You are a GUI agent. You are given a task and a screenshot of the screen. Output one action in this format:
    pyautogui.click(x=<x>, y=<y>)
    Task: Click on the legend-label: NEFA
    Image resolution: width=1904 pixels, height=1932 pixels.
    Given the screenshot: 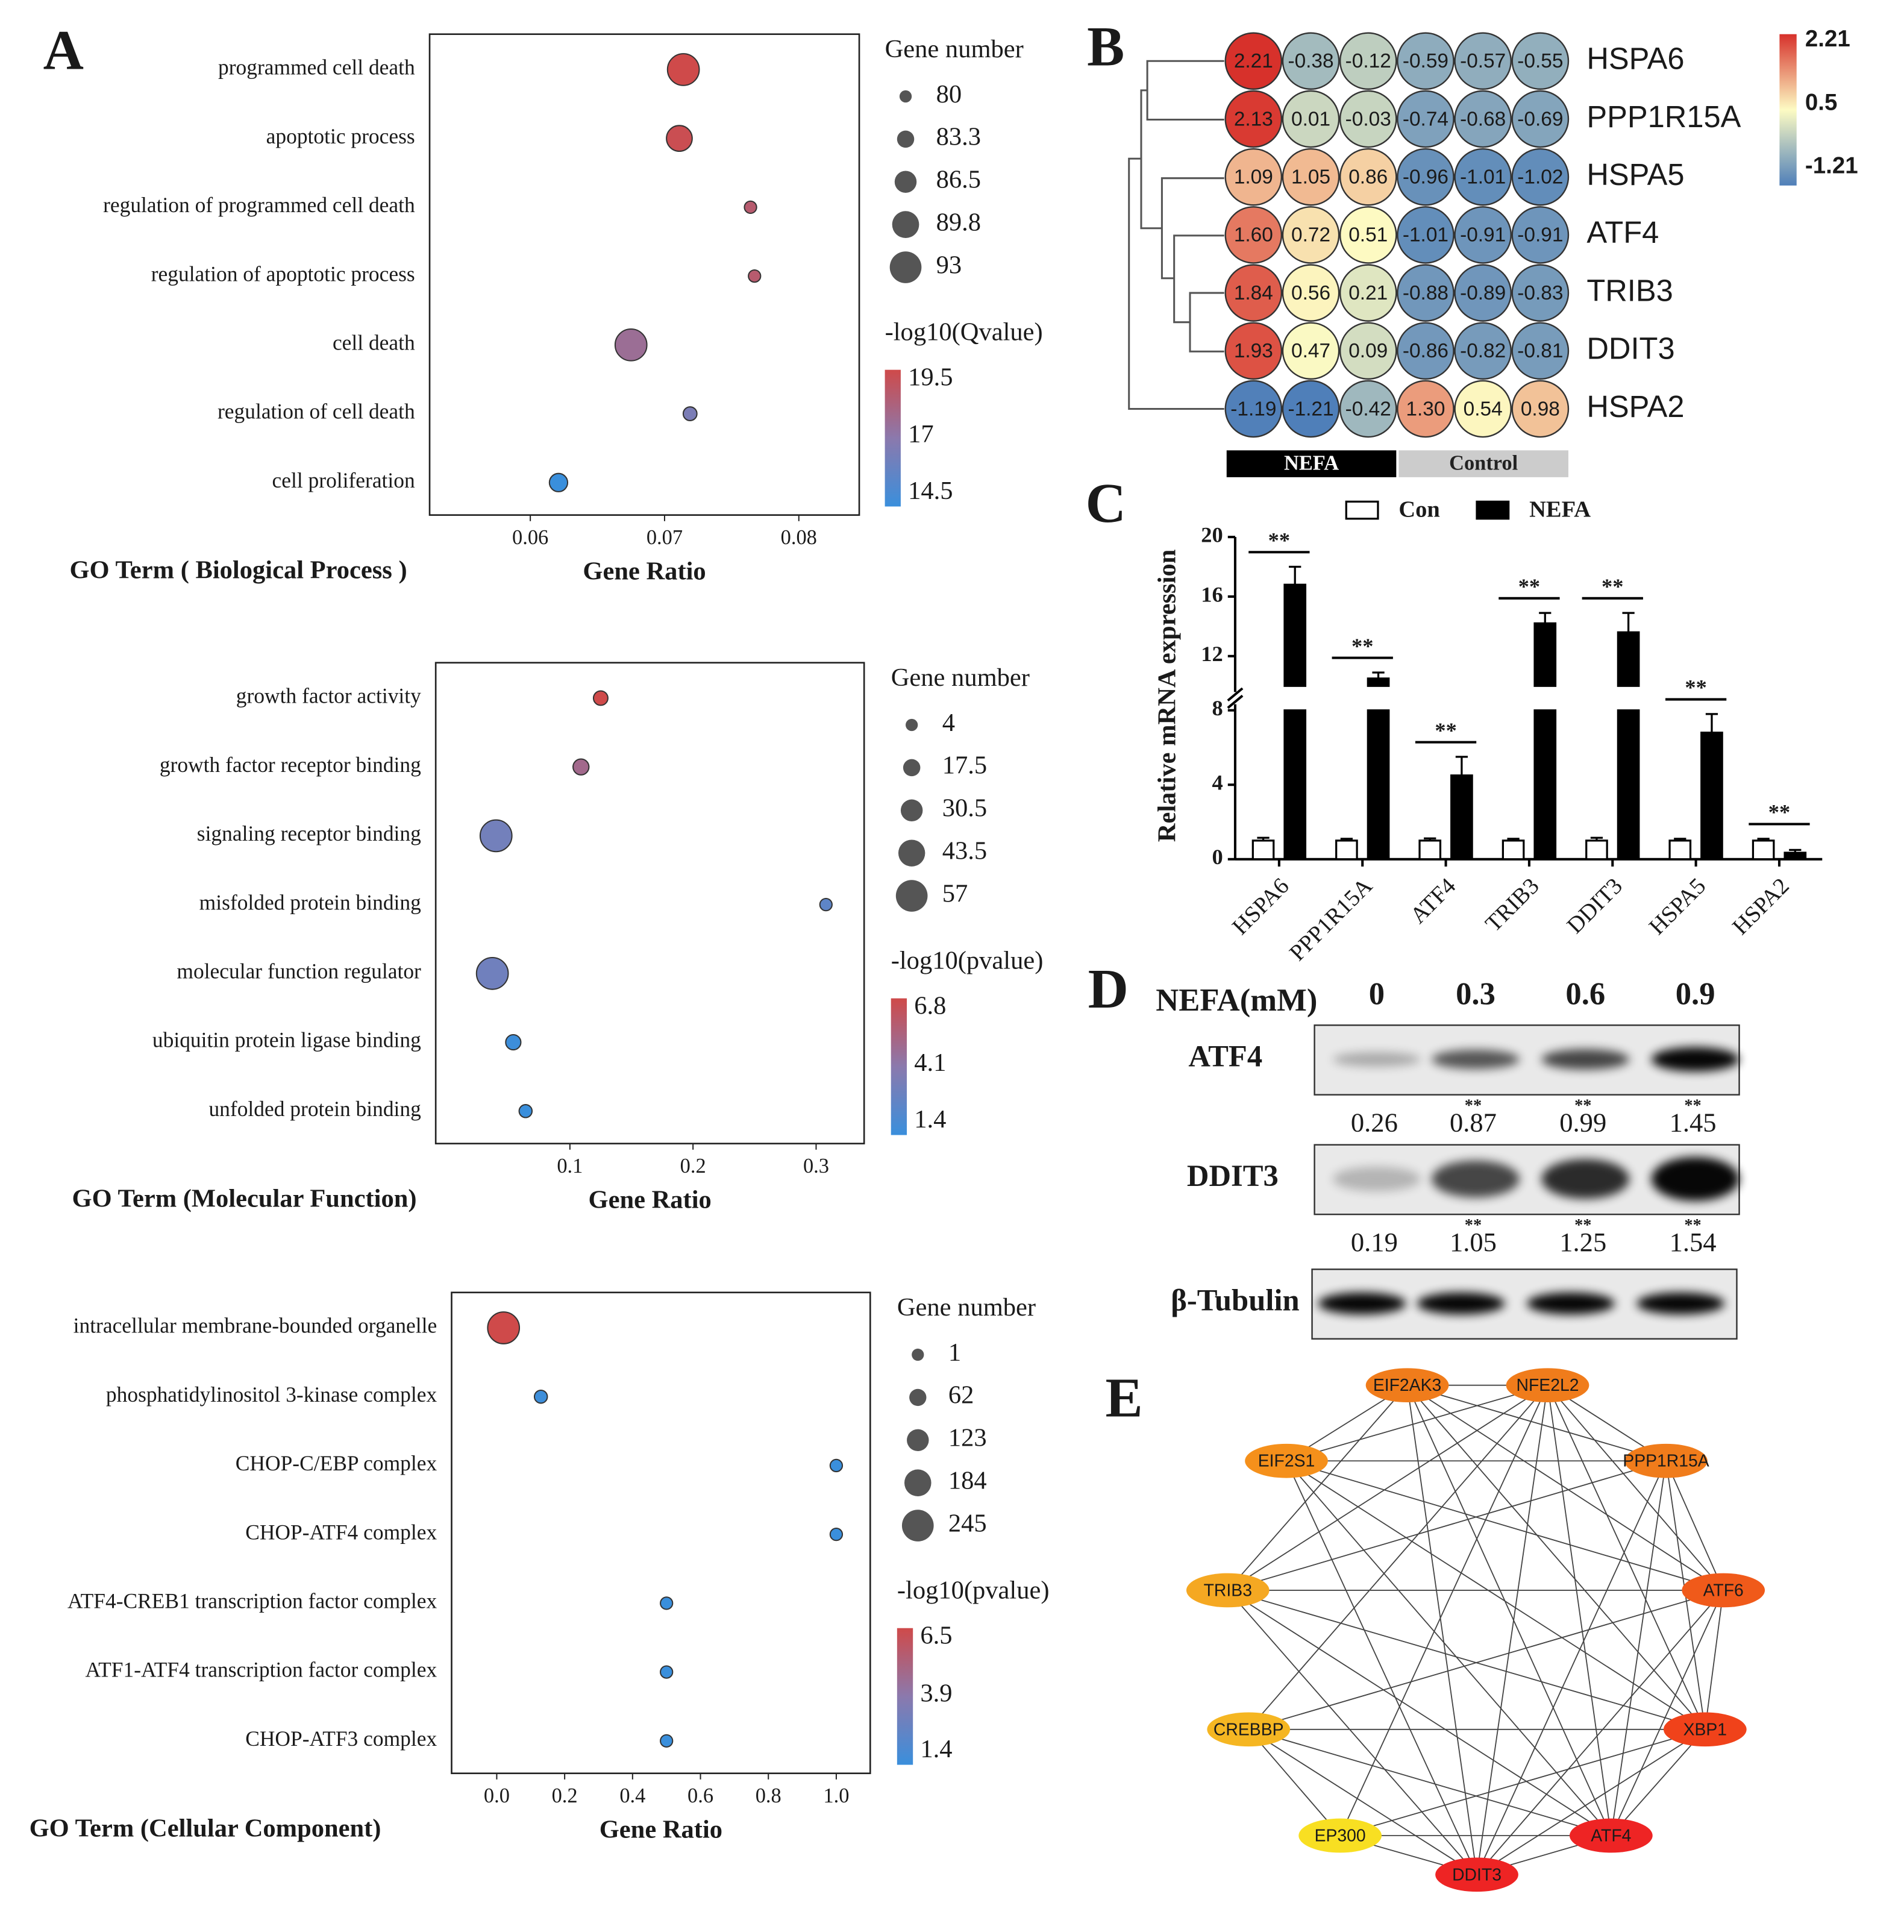 What is the action you would take?
    pyautogui.click(x=1560, y=509)
    